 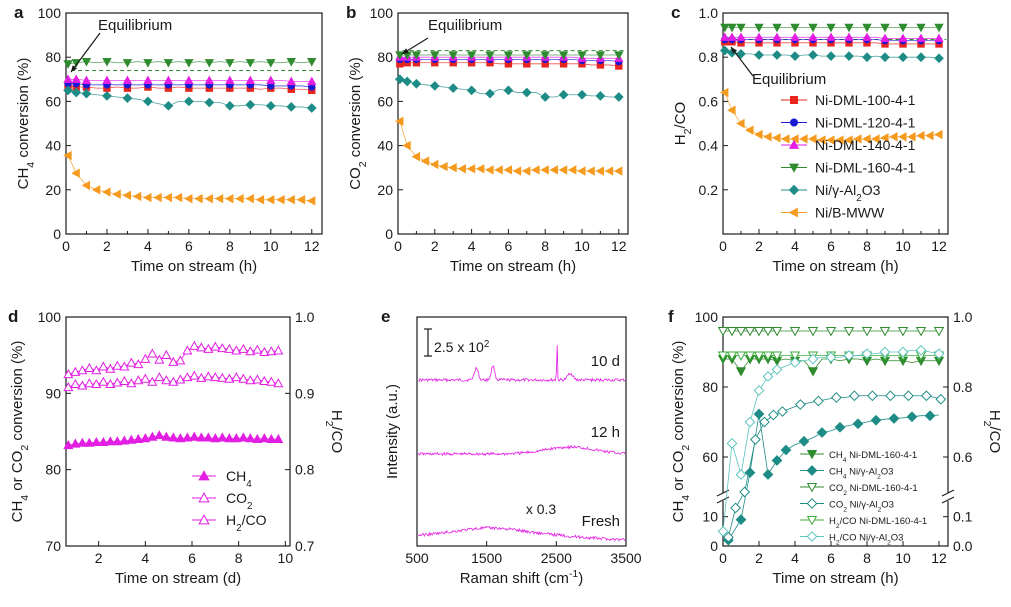 What do you see at coordinates (948, 500) in the screenshot?
I see `axis-break-mark` at bounding box center [948, 500].